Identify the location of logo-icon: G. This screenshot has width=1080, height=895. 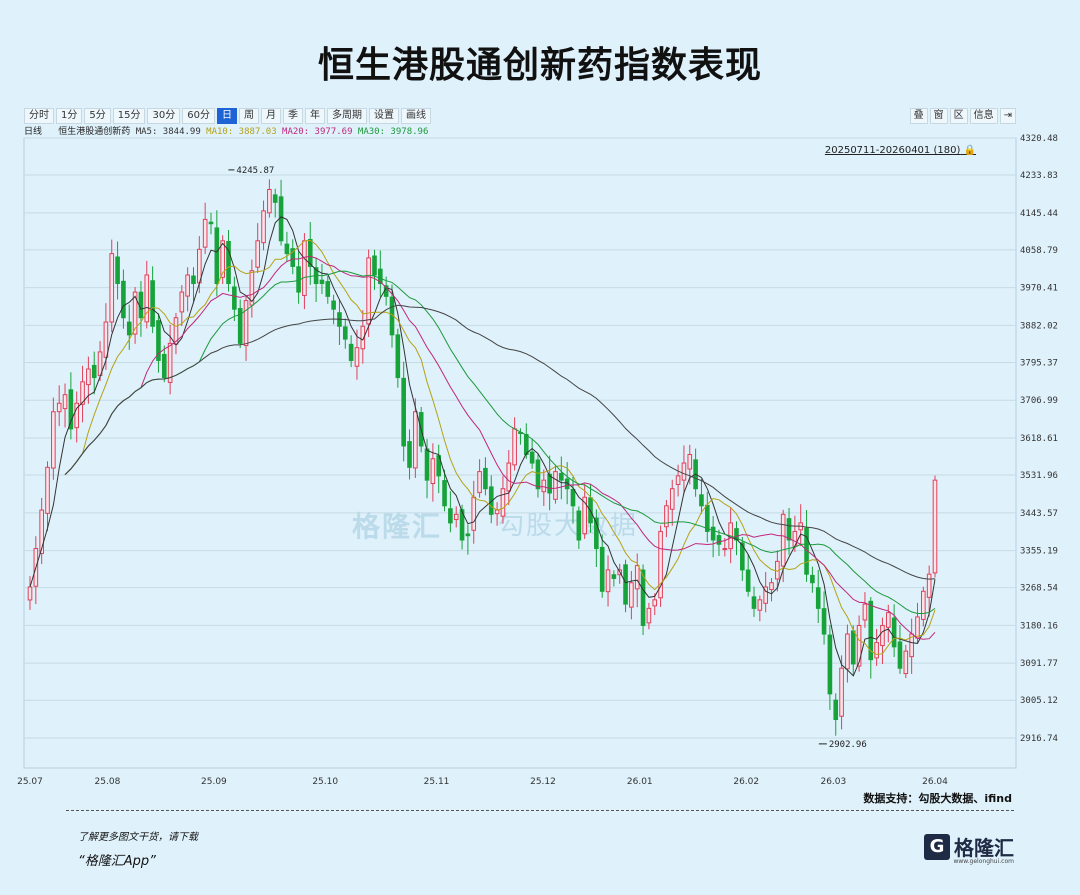
(937, 846).